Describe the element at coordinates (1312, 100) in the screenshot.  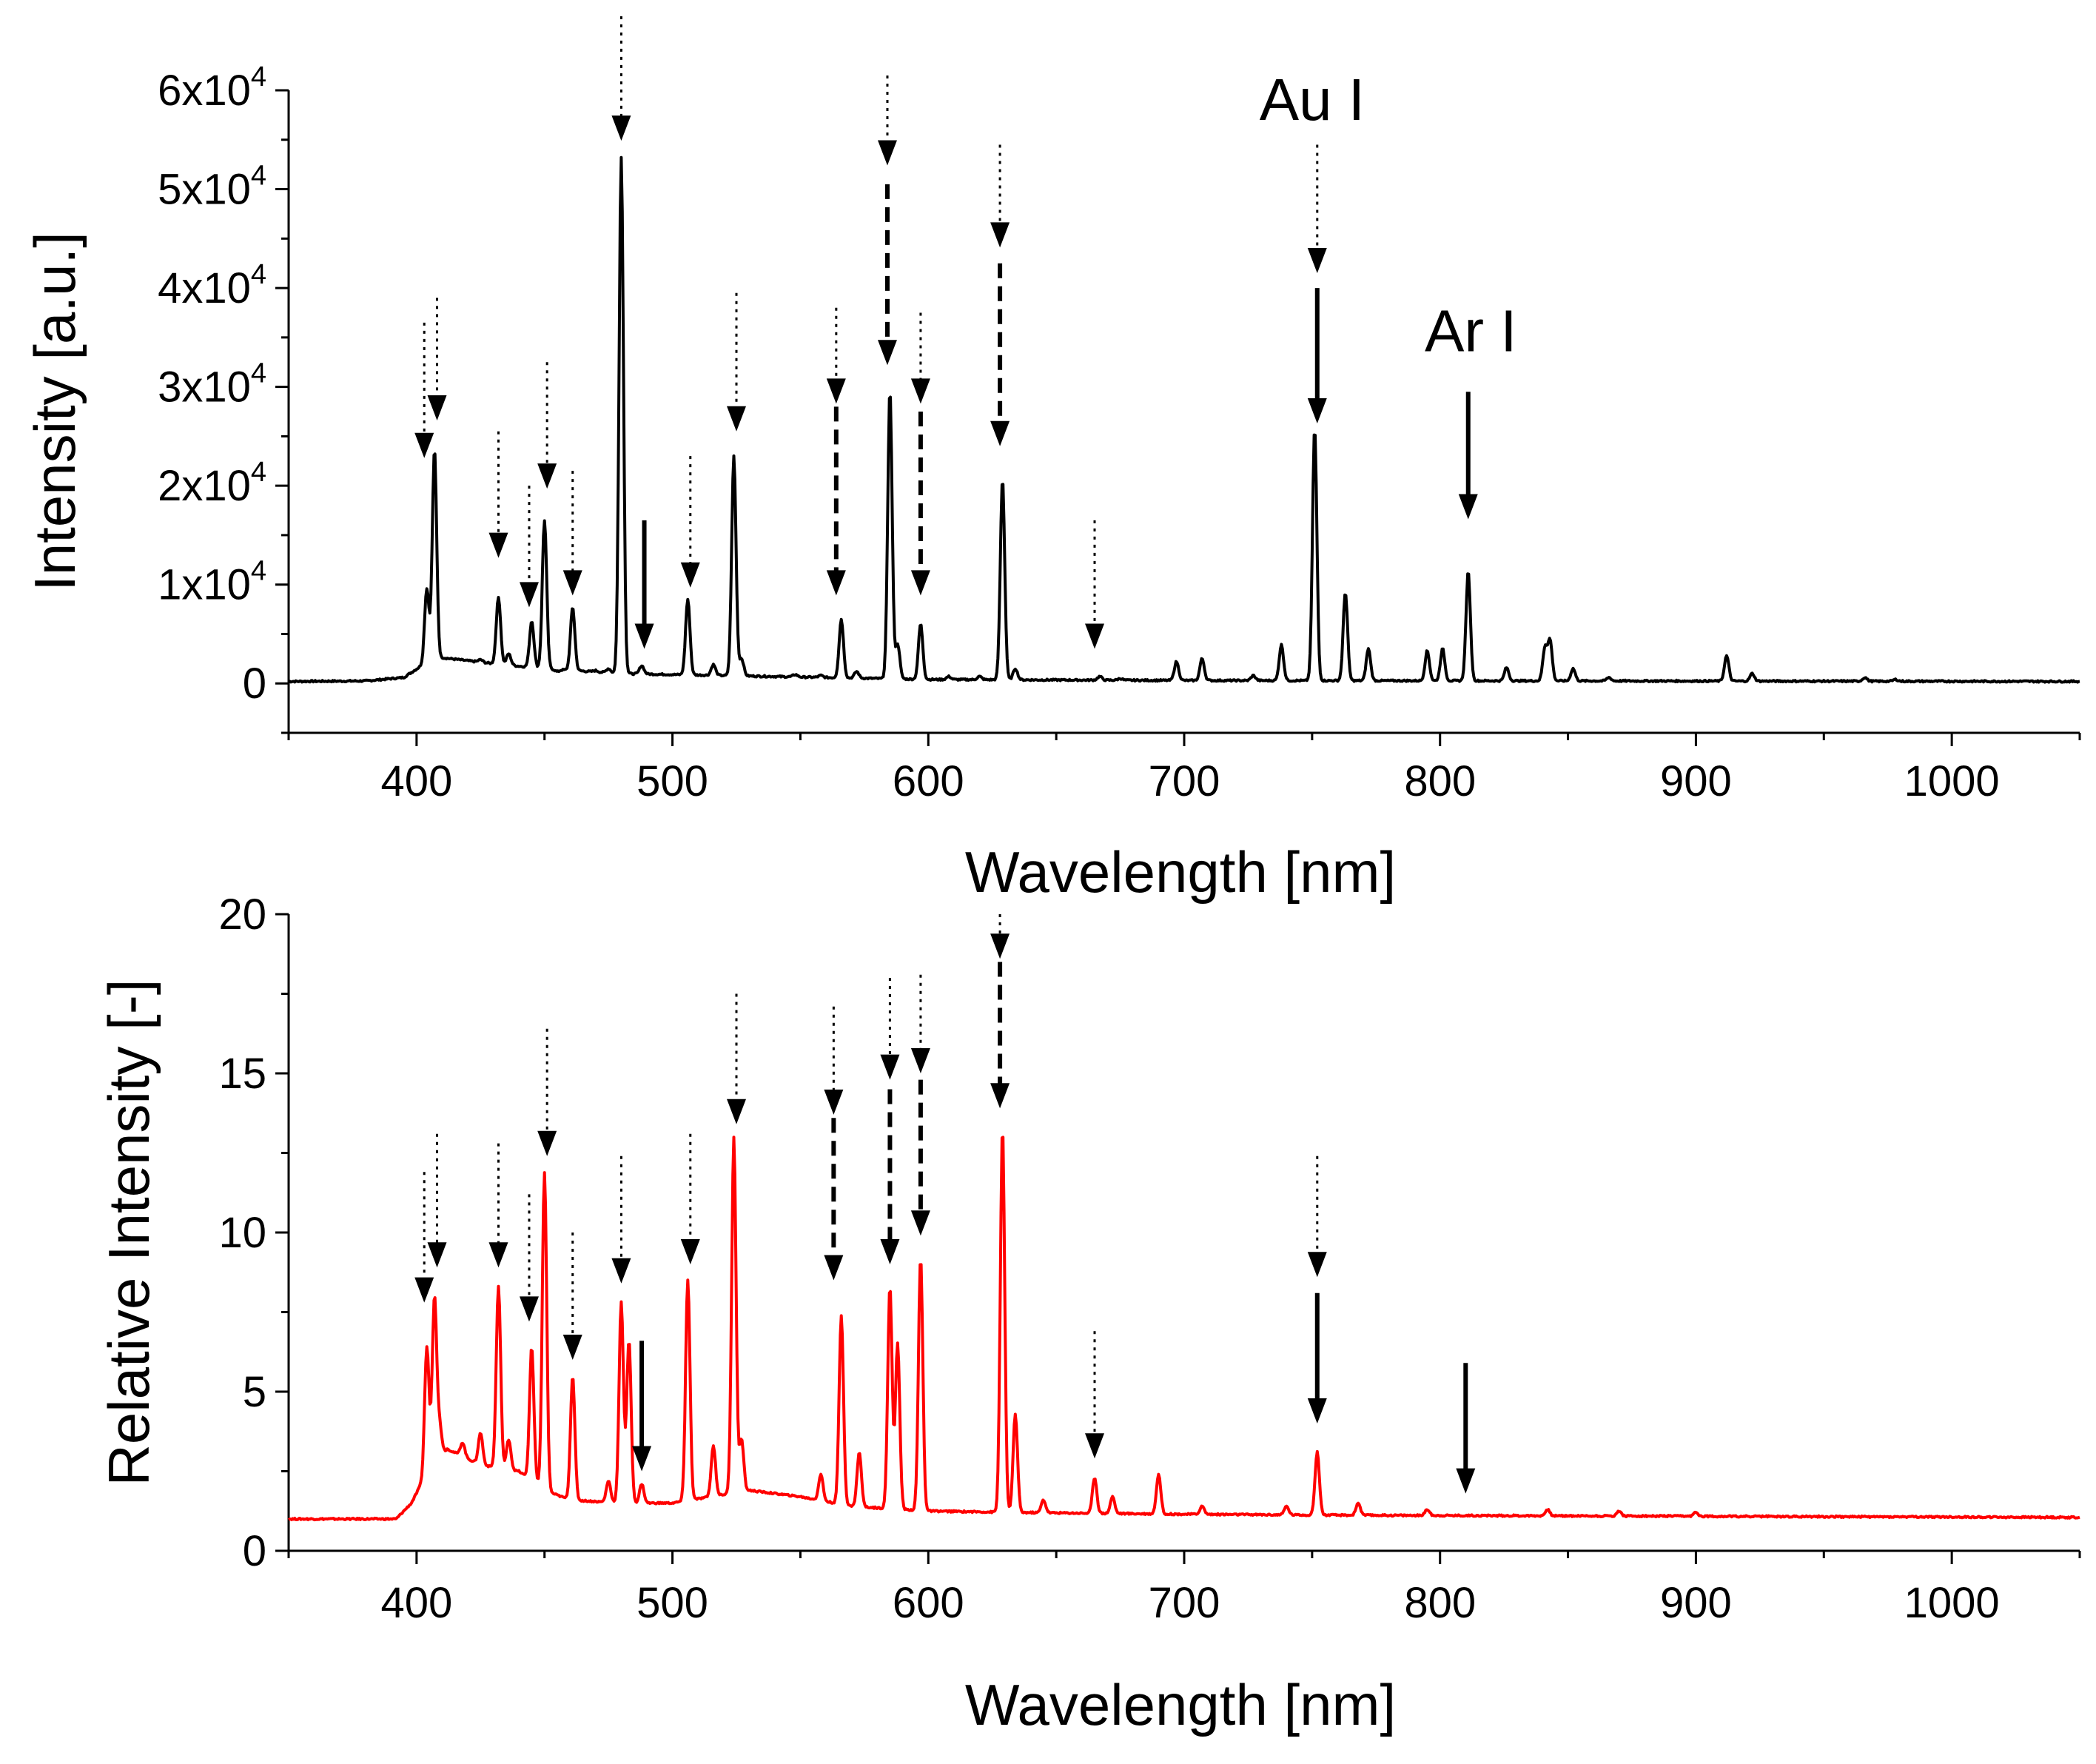
I see `annotation-label: Au I` at that location.